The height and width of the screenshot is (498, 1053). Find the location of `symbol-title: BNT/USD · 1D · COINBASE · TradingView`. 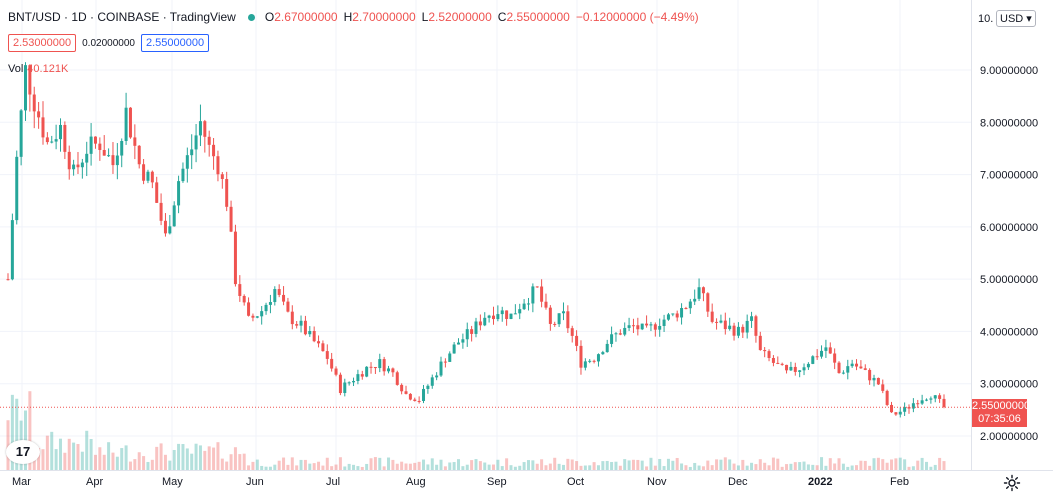

symbol-title: BNT/USD · 1D · COINBASE · TradingView is located at coordinates (122, 17).